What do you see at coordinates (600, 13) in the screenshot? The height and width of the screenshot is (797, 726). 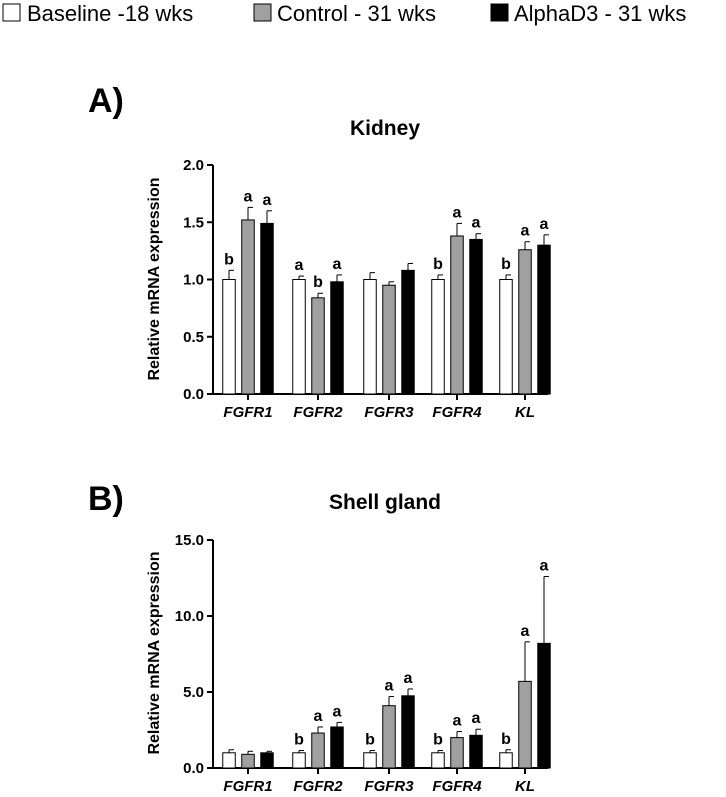 I see `legend-label-alphad3: AlphaD3 - 31 wks` at bounding box center [600, 13].